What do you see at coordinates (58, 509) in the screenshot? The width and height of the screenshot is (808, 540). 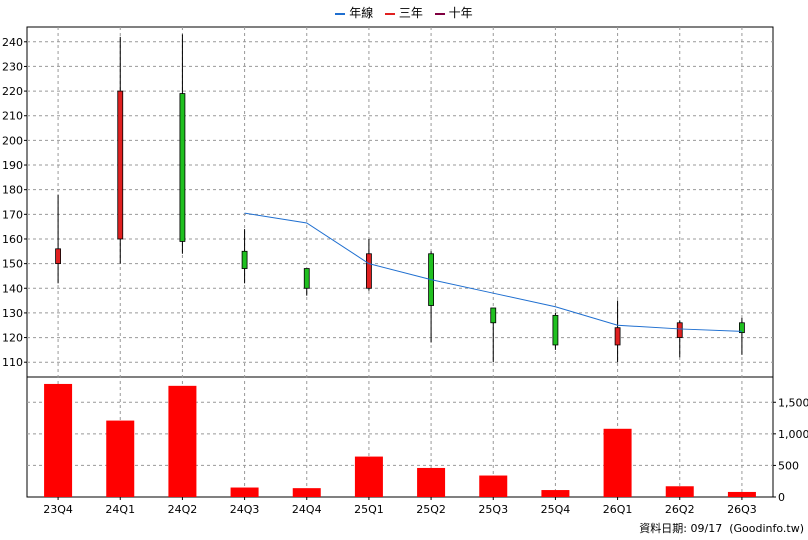 I see `x-tick-label: 23Q4` at bounding box center [58, 509].